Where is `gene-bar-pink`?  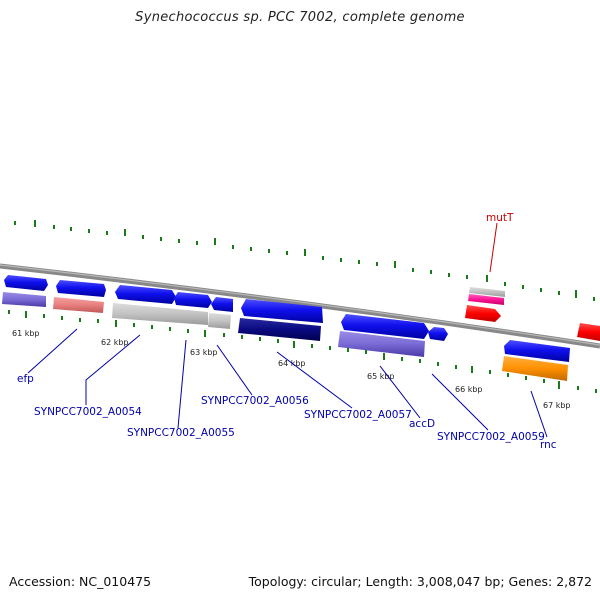 gene-bar-pink is located at coordinates (78, 305).